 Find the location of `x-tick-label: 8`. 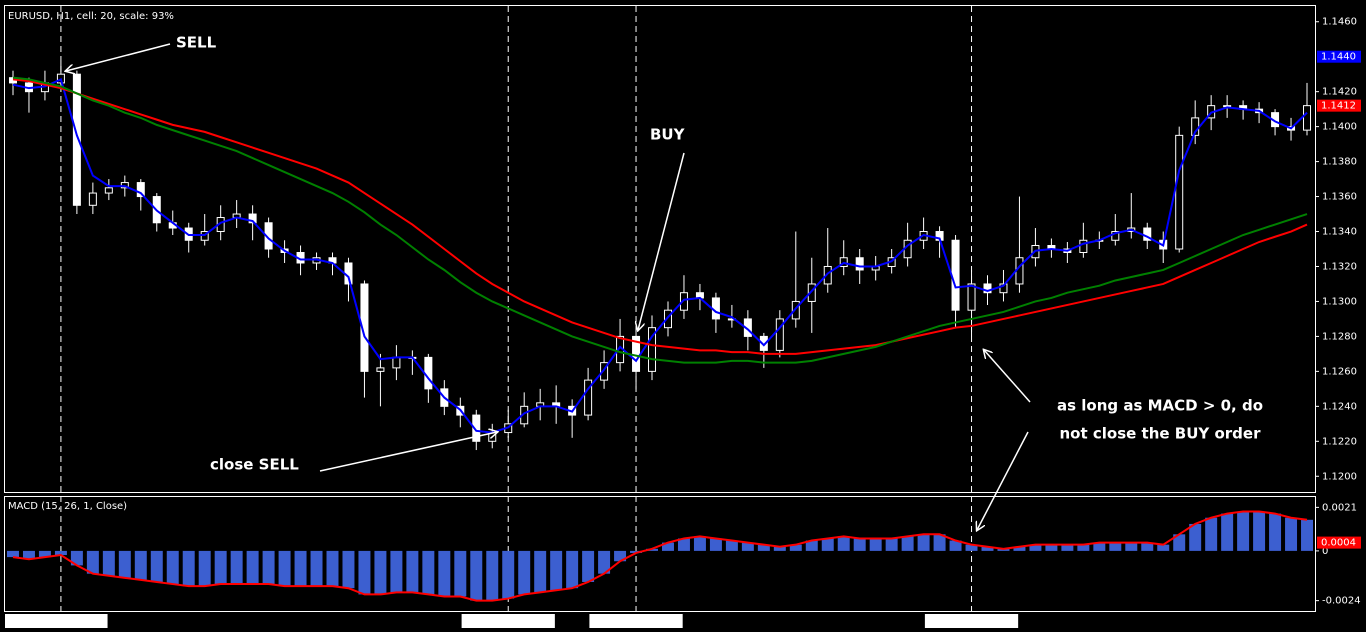

x-tick-label: 8 is located at coordinates (10, 621).